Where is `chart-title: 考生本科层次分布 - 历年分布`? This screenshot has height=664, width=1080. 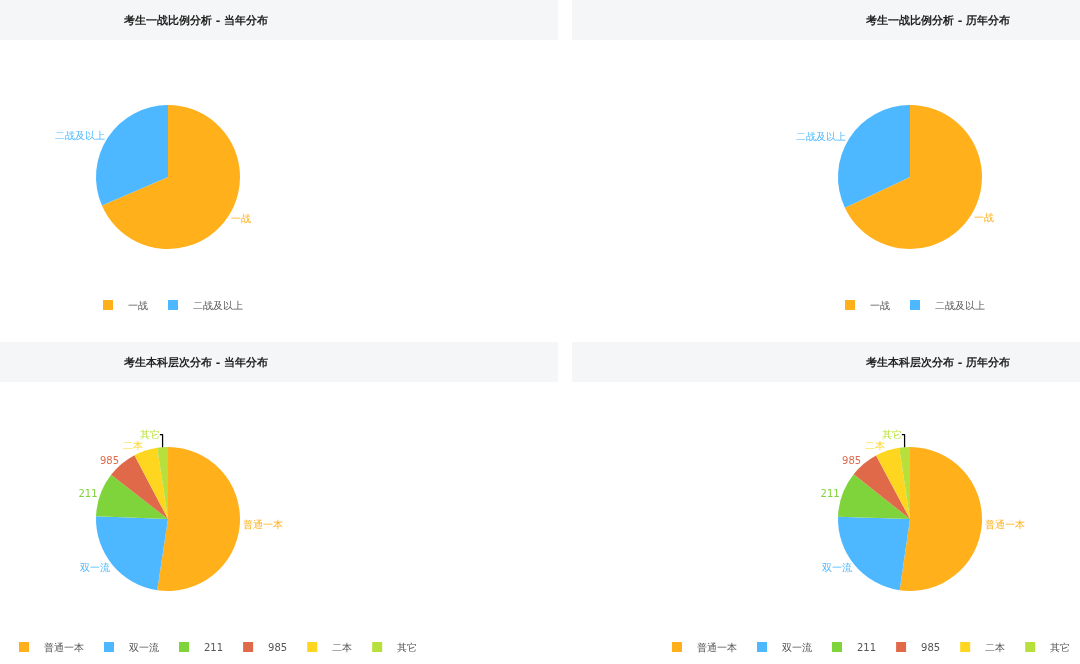
chart-title: 考生本科层次分布 - 历年分布 is located at coordinates (938, 362).